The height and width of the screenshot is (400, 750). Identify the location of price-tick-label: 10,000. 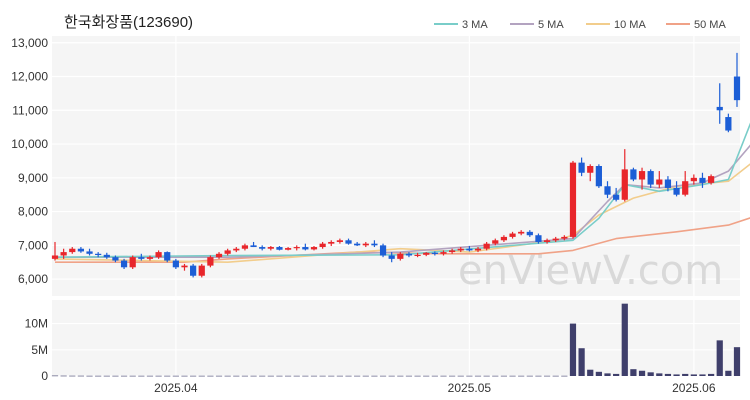
(29, 144).